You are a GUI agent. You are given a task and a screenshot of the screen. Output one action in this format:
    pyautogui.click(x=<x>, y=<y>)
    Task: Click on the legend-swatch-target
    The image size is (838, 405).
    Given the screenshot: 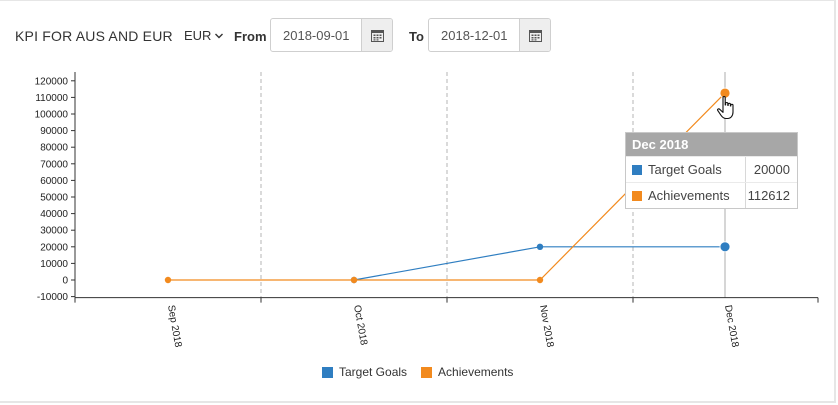 What is the action you would take?
    pyautogui.click(x=327, y=372)
    